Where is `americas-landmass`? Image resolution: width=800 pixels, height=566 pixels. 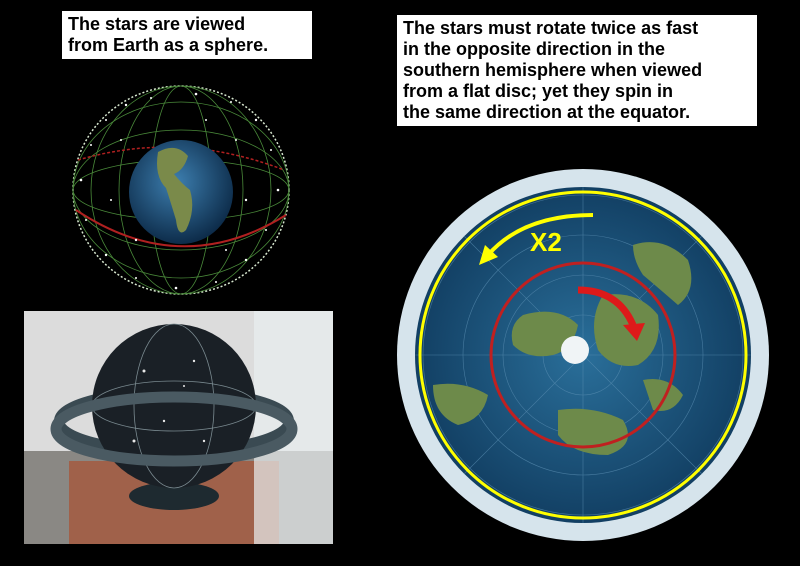 americas-landmass is located at coordinates (175, 190).